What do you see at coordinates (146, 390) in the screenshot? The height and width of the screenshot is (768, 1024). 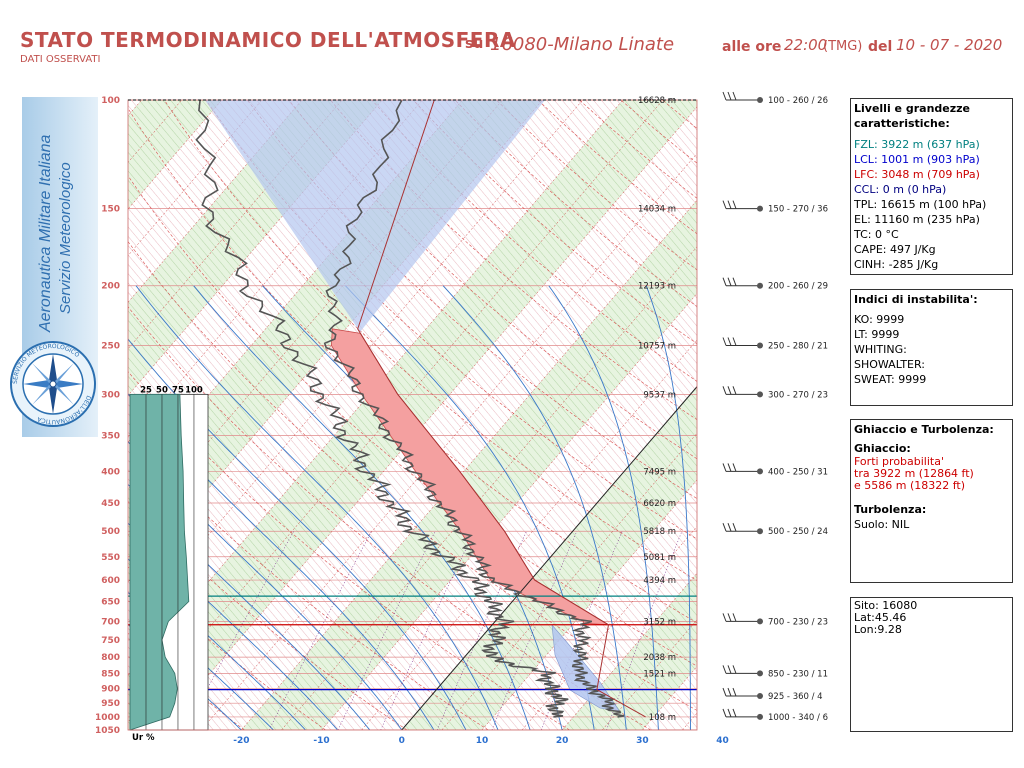 I see `humidity-tick-label: 25` at bounding box center [146, 390].